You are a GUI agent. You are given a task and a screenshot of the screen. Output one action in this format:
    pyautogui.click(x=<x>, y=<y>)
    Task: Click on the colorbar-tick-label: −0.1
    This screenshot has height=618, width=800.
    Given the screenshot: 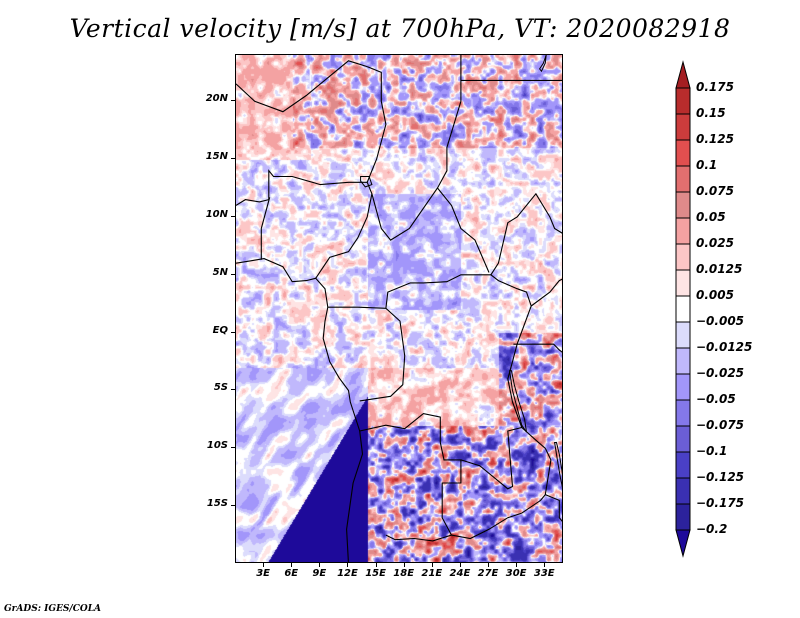 What is the action you would take?
    pyautogui.click(x=712, y=451)
    